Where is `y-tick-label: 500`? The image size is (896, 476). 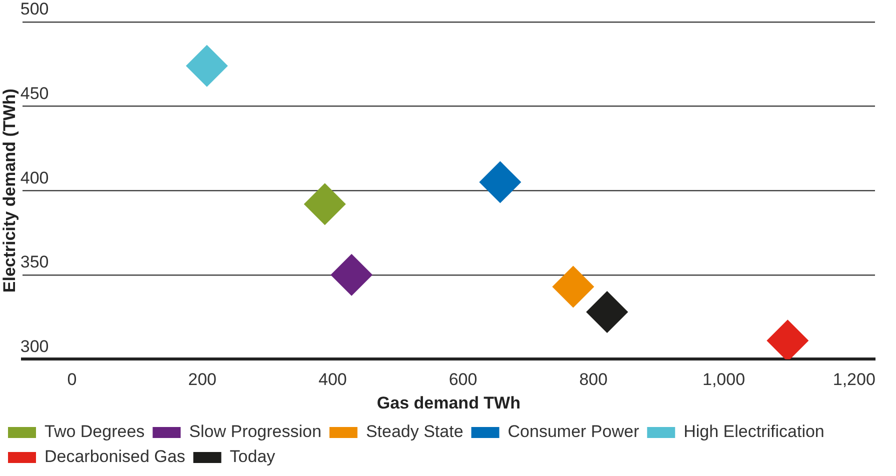
y-tick-label: 500 is located at coordinates (34, 9).